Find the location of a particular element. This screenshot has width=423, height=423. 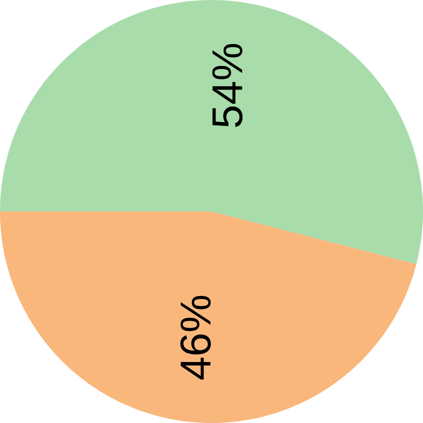

data-label: 54% is located at coordinates (227, 85).